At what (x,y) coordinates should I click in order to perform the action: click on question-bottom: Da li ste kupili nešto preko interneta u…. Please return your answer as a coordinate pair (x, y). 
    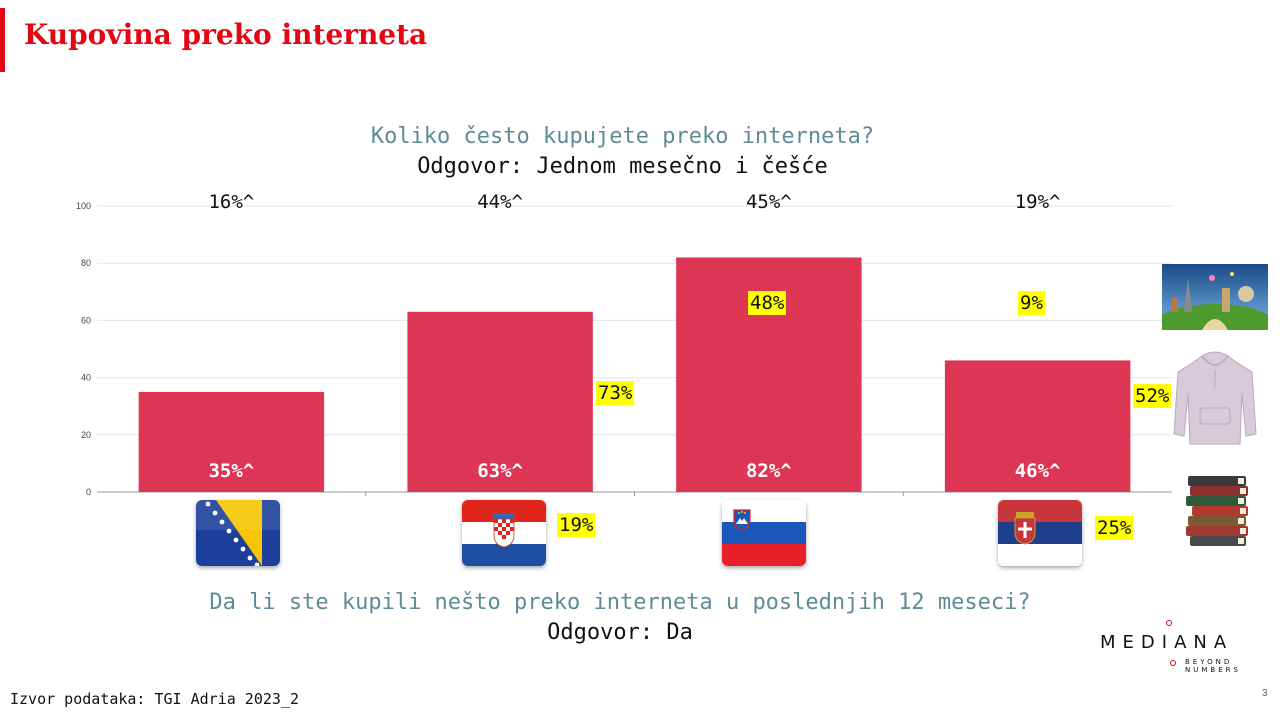
    Looking at the image, I should click on (620, 602).